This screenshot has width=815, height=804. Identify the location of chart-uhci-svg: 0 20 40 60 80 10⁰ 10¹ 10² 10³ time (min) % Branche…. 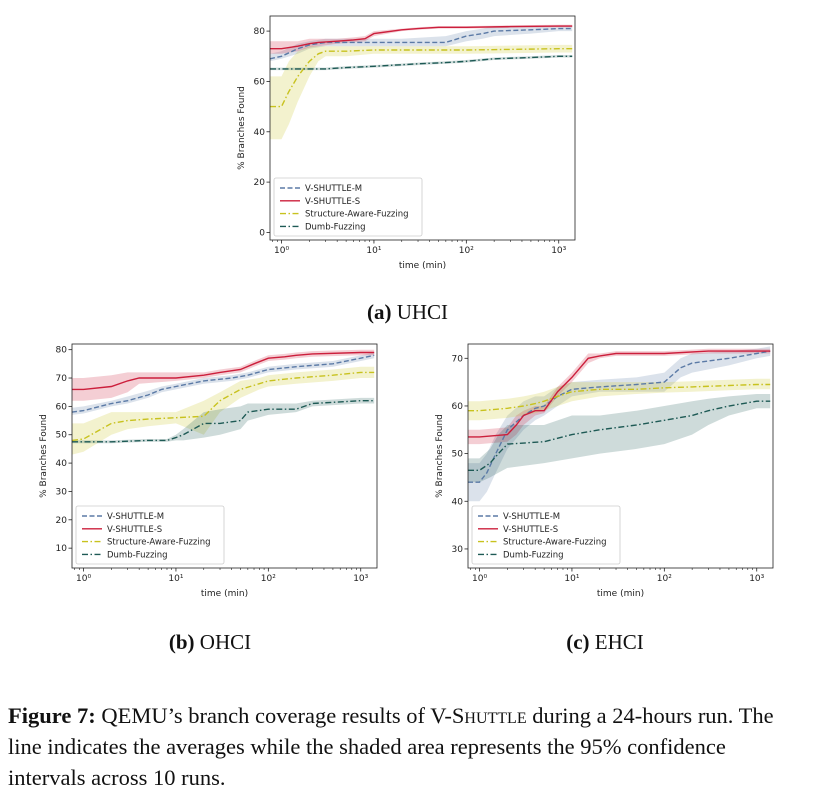
(406, 143).